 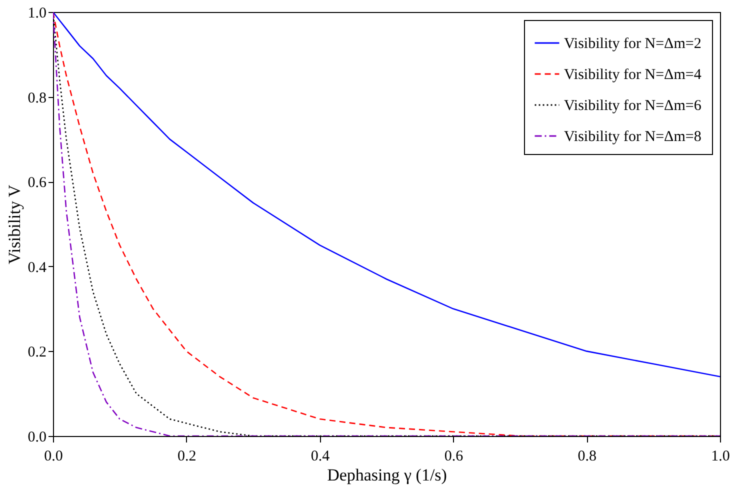 What do you see at coordinates (37, 98) in the screenshot?
I see `y-tick-label: 0.8` at bounding box center [37, 98].